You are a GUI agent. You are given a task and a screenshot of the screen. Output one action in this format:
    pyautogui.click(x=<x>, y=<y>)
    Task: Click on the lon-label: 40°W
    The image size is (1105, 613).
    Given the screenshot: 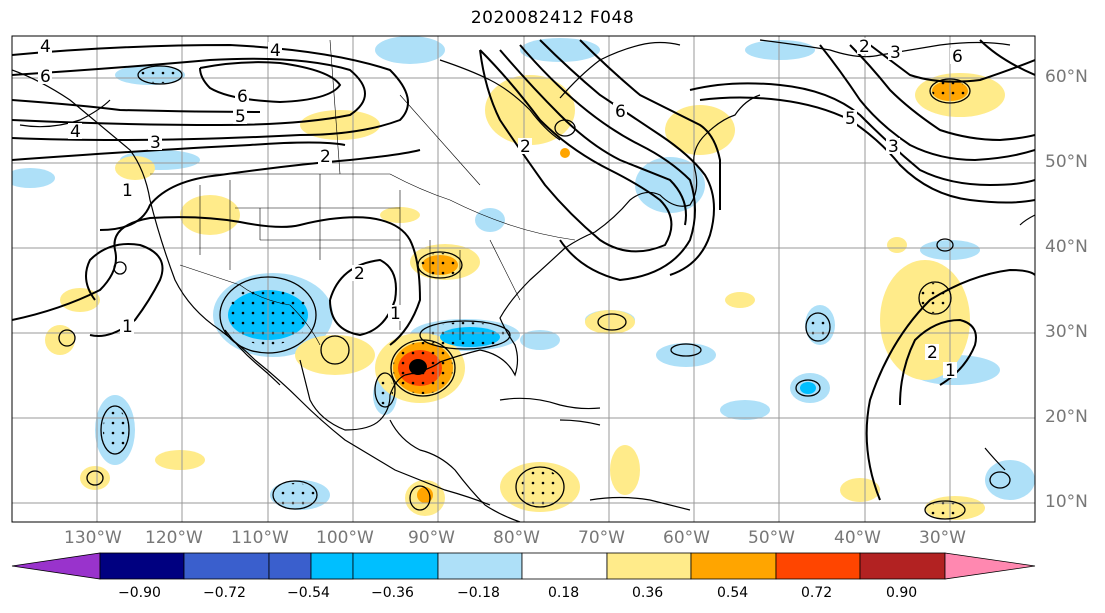 What is the action you would take?
    pyautogui.click(x=857, y=538)
    